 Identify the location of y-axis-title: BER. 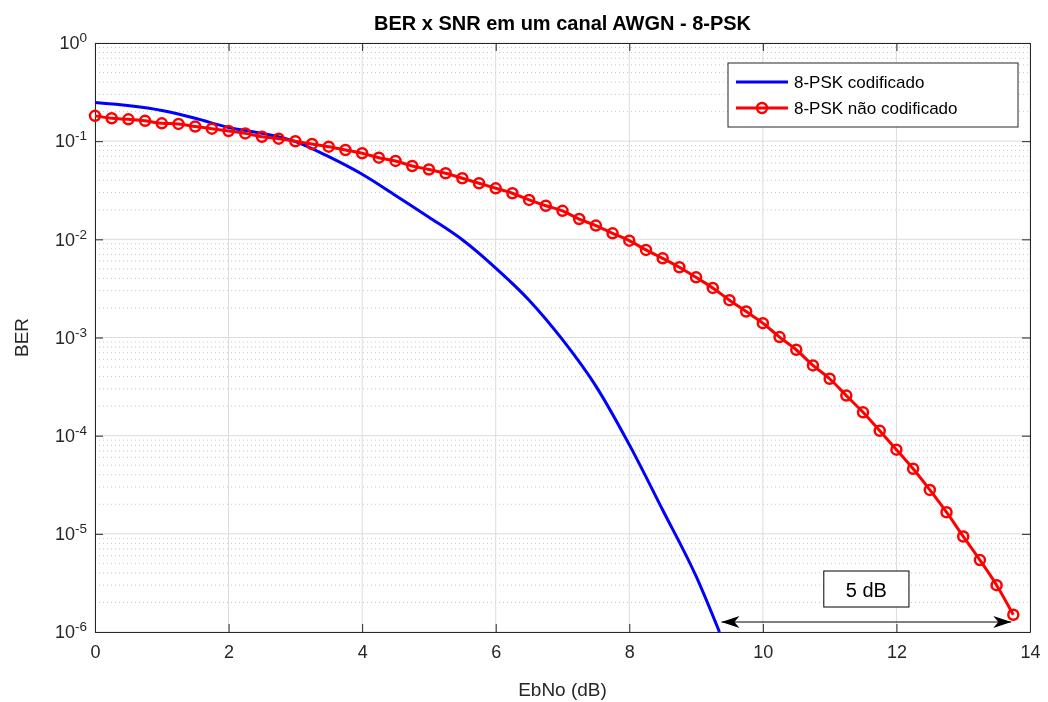
(21, 337).